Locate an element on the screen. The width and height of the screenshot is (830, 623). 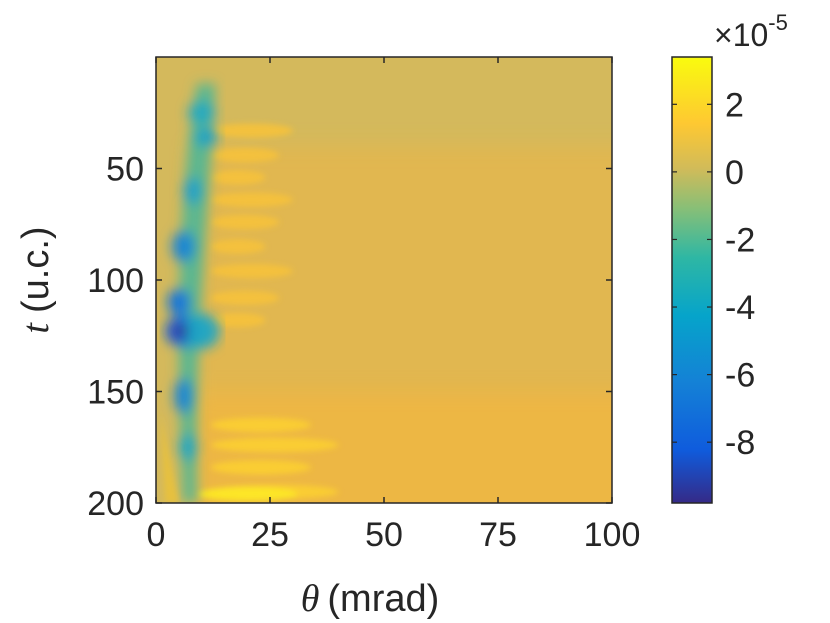
y-axis-unit: (u.c.) is located at coordinates (36, 269).